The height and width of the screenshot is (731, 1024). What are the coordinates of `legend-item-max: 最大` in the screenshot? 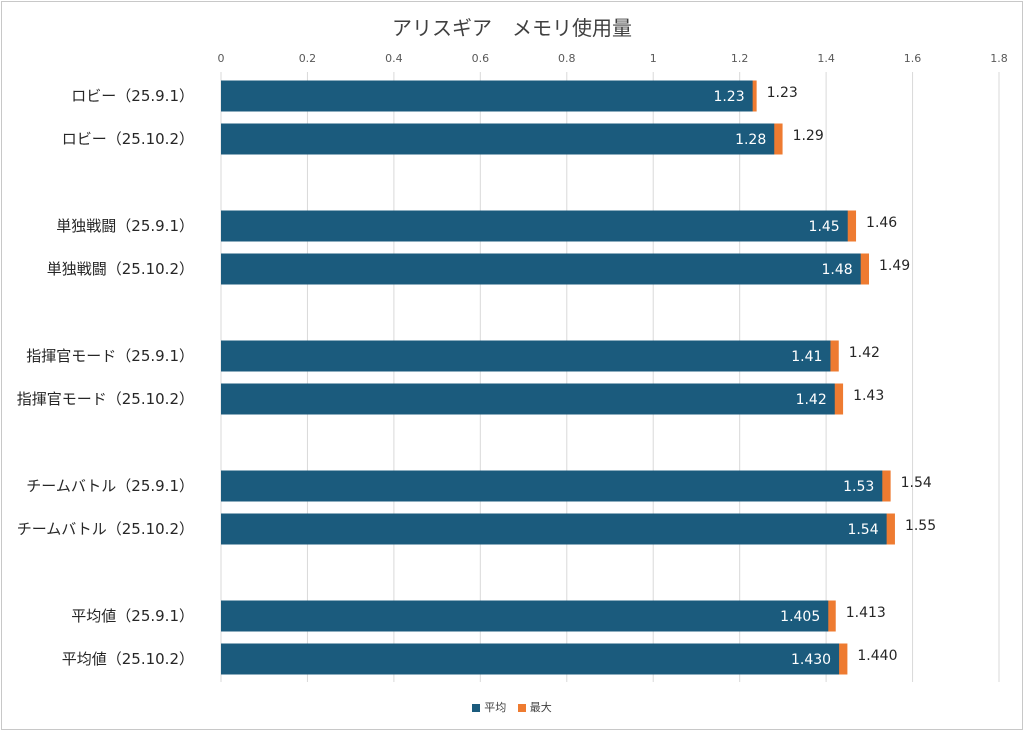 It's located at (534, 707).